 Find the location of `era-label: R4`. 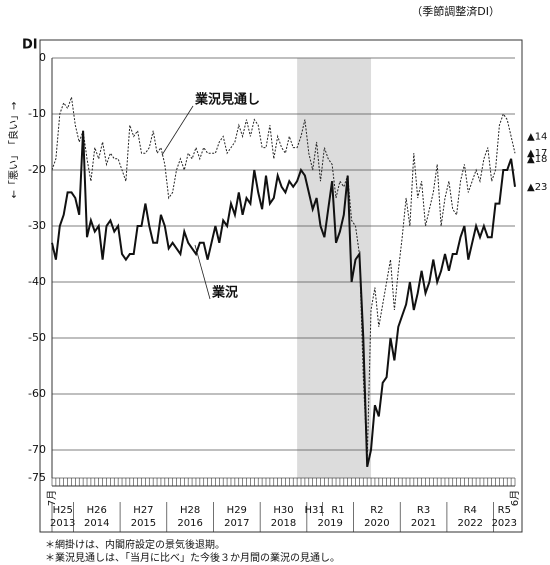

era-label: R4 is located at coordinates (470, 510).